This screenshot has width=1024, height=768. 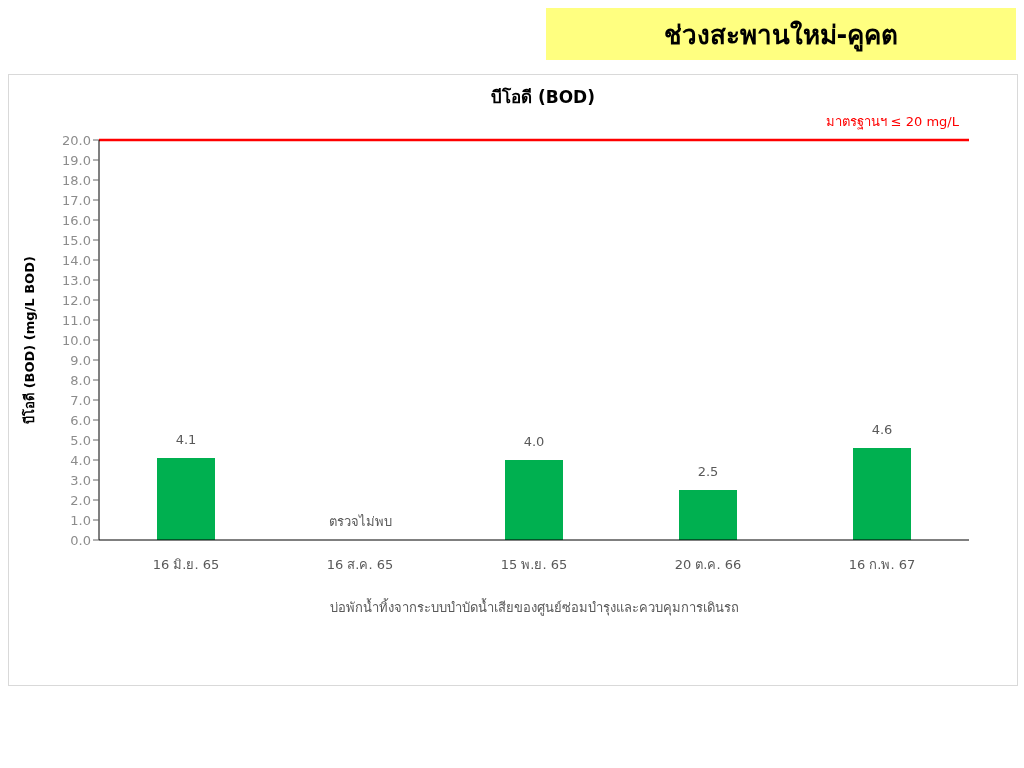 I want to click on x-tick-label: 16 ก.พ. 67, so click(x=882, y=565).